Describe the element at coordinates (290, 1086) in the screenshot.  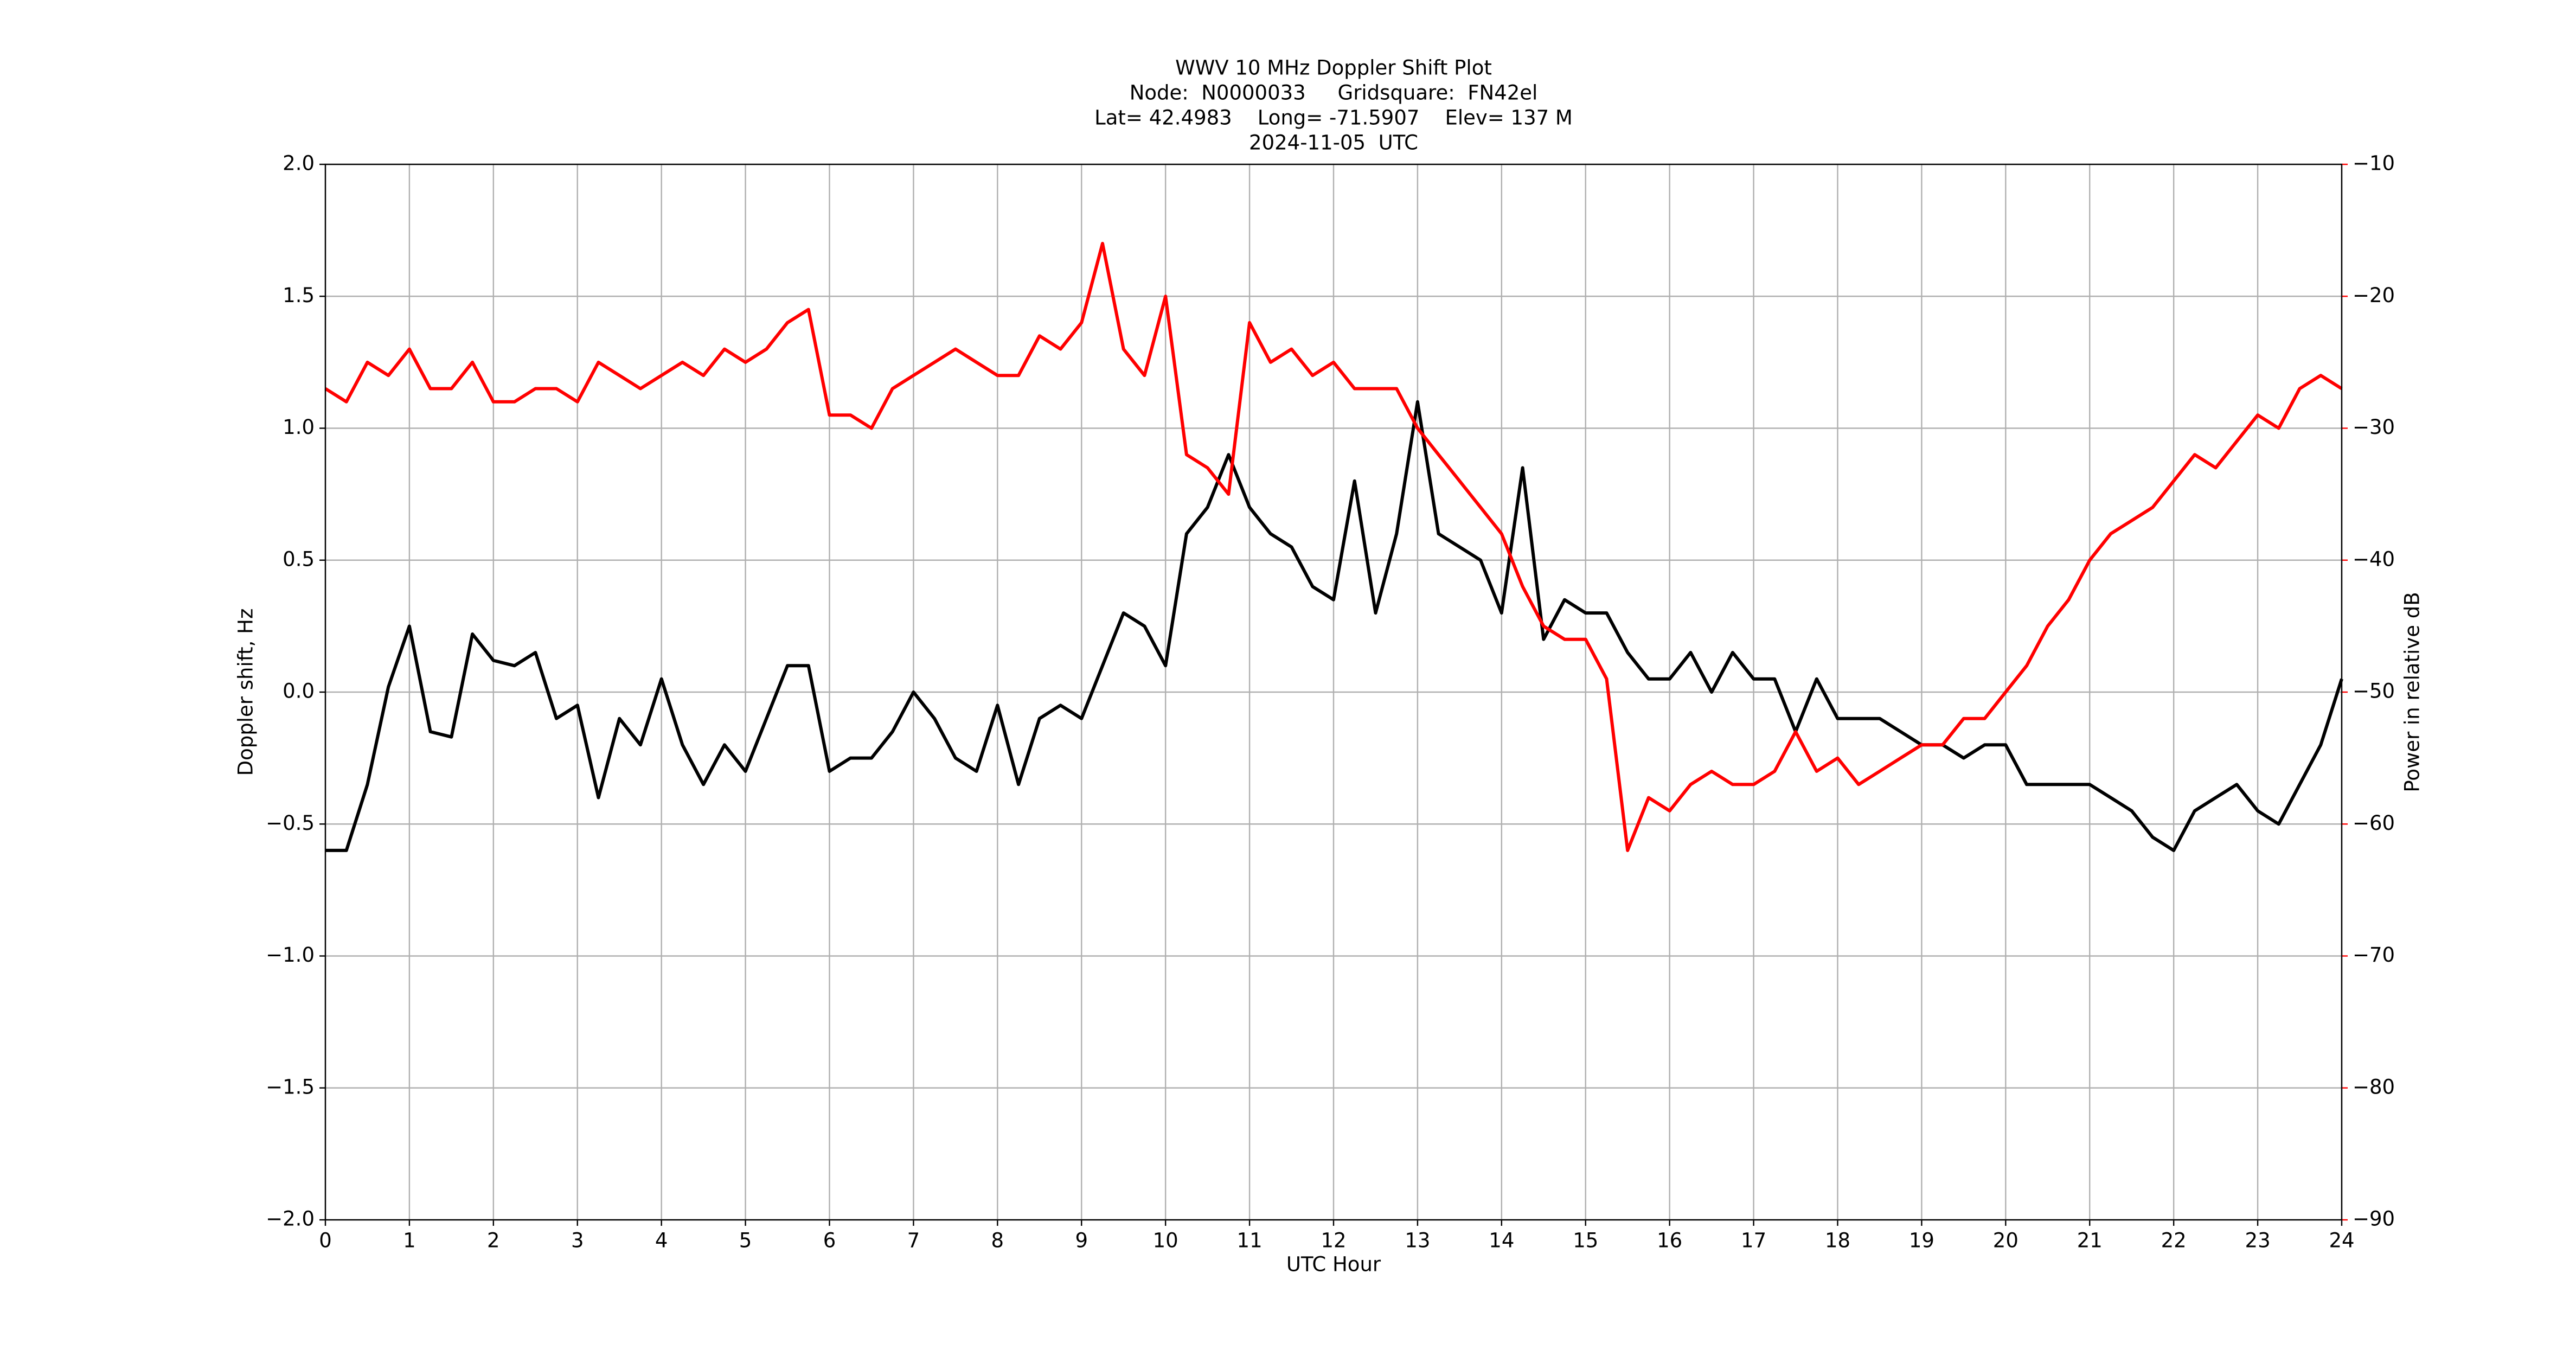
I see `y-tick-label: −1.5` at that location.